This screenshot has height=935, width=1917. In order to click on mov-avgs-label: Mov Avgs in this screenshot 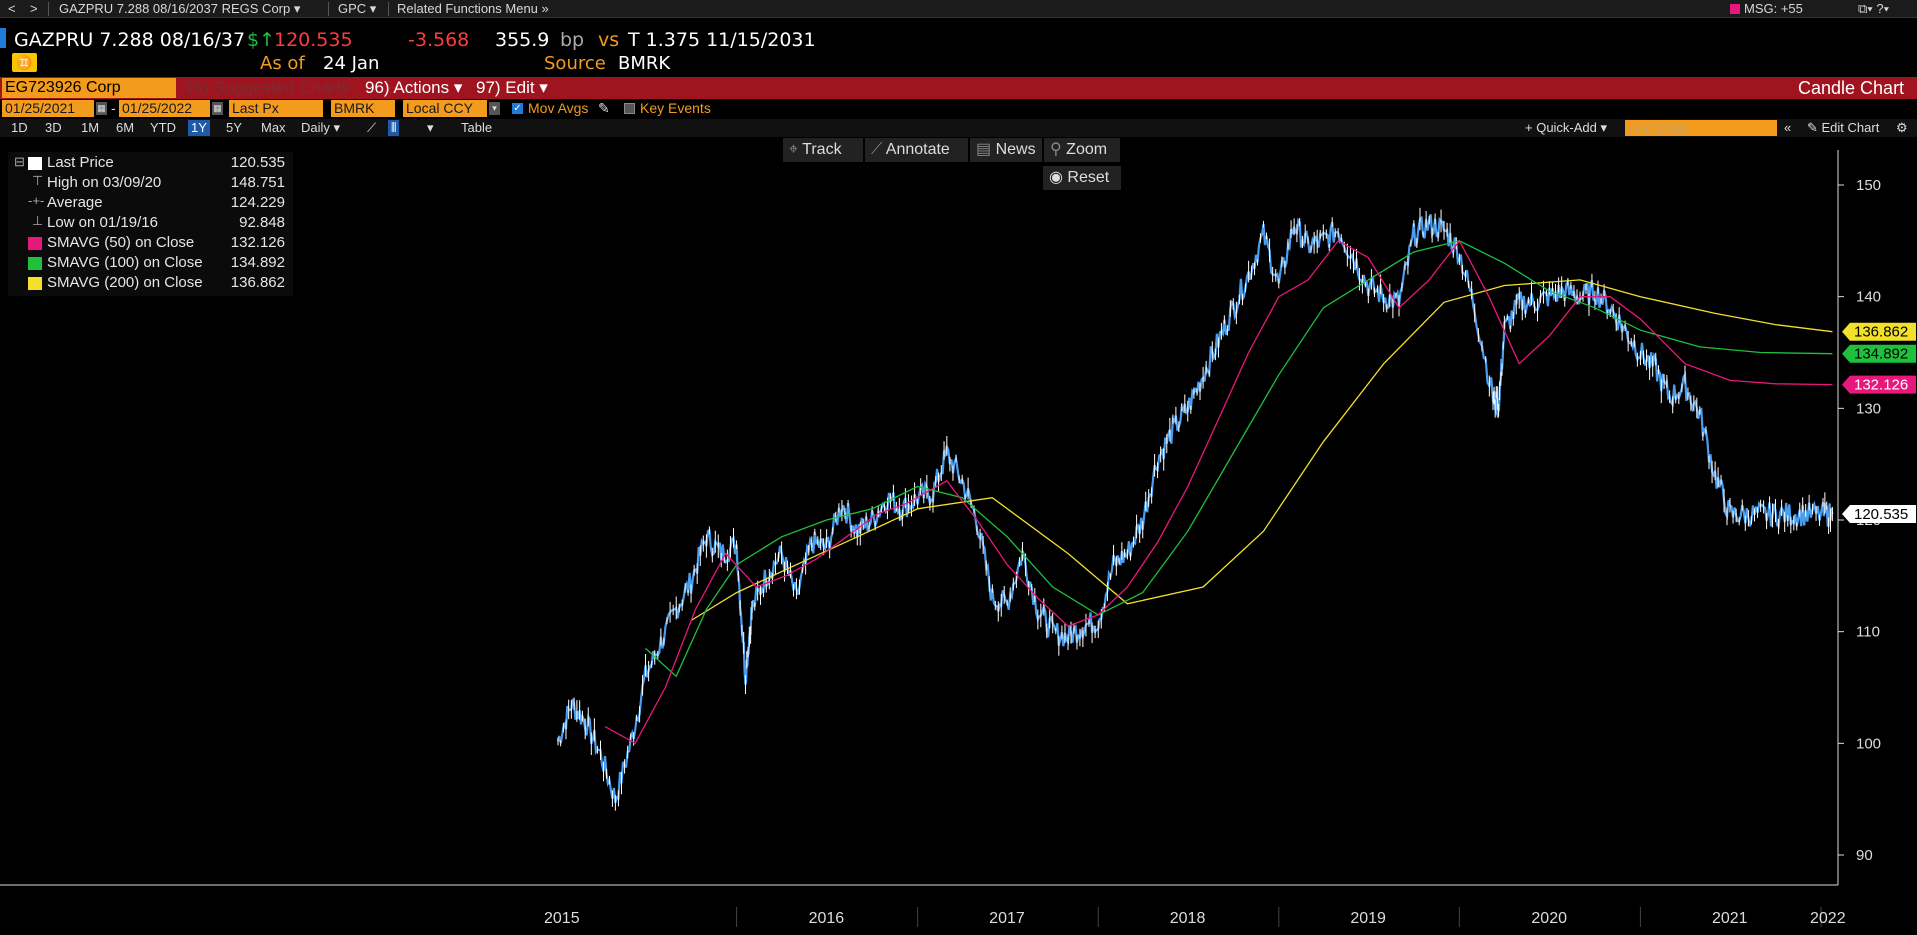, I will do `click(558, 108)`.